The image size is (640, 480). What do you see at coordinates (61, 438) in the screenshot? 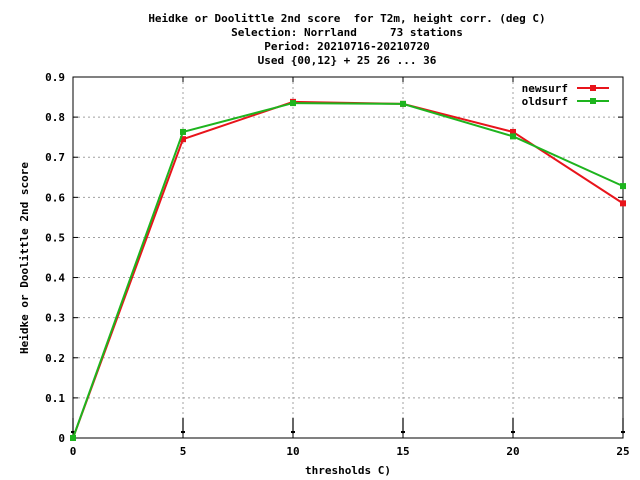
I see `y-tick-label: 0` at bounding box center [61, 438].